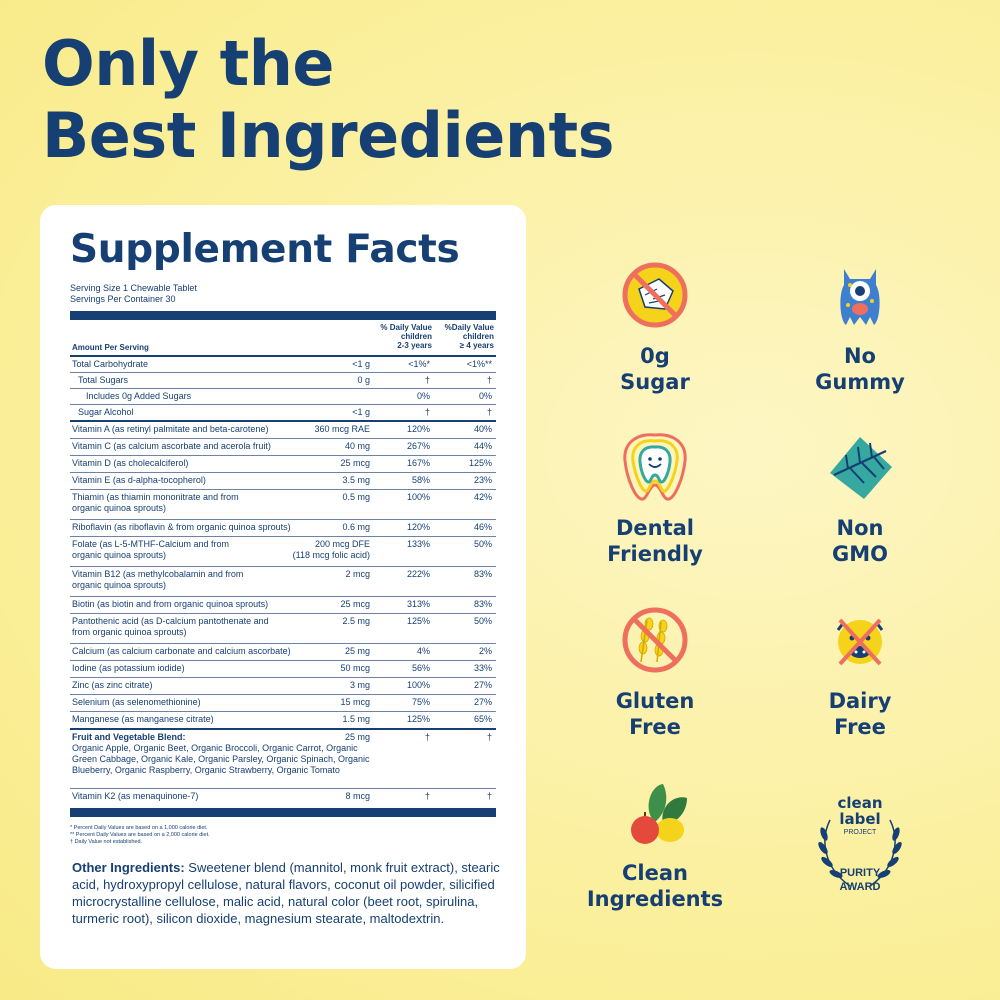  What do you see at coordinates (418, 527) in the screenshot?
I see `nutrient-dv1: 120%` at bounding box center [418, 527].